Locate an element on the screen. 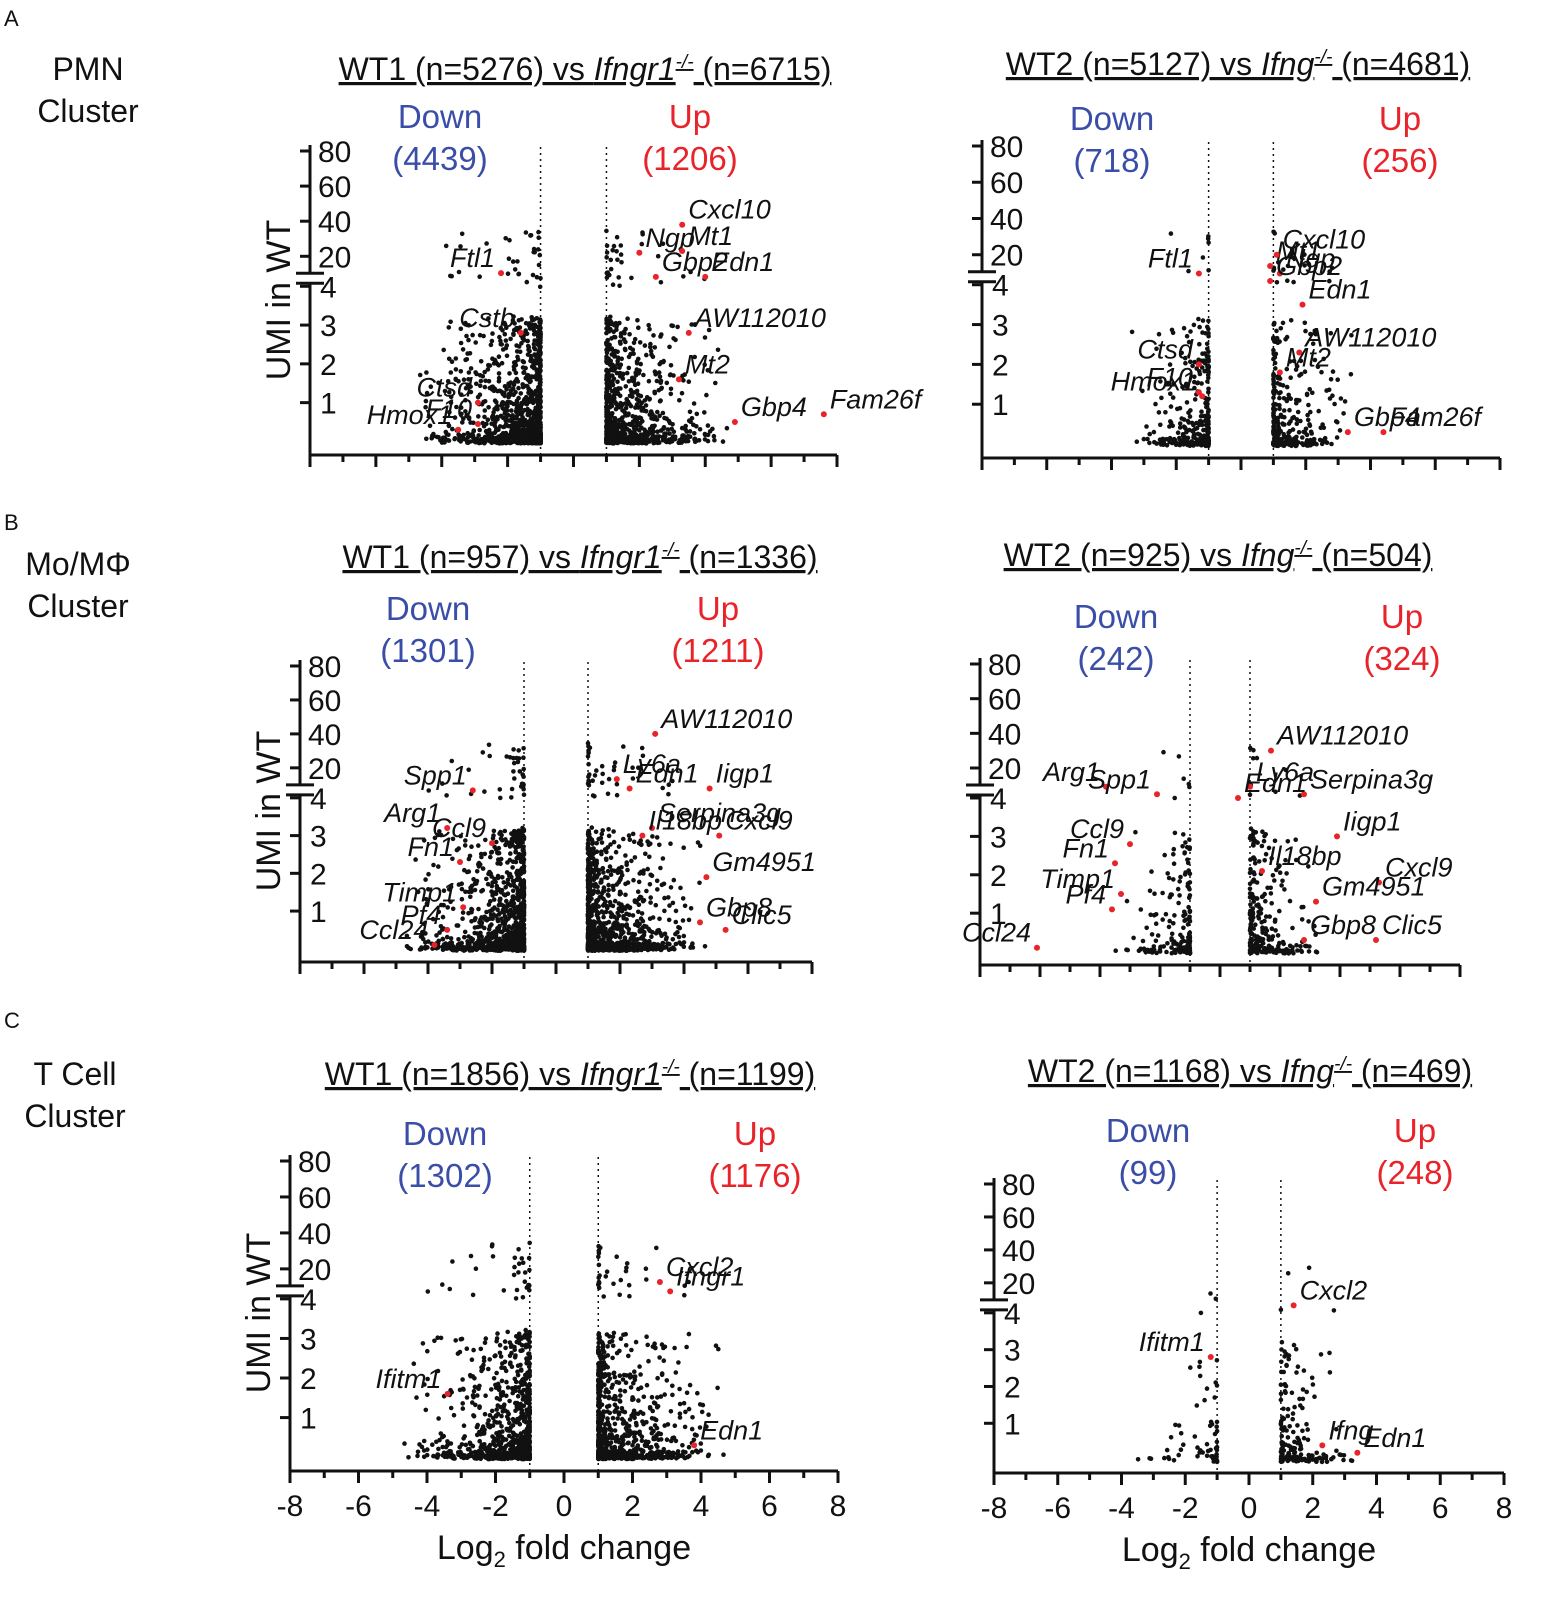  y-tick-label: 4 is located at coordinates (1000, 286).